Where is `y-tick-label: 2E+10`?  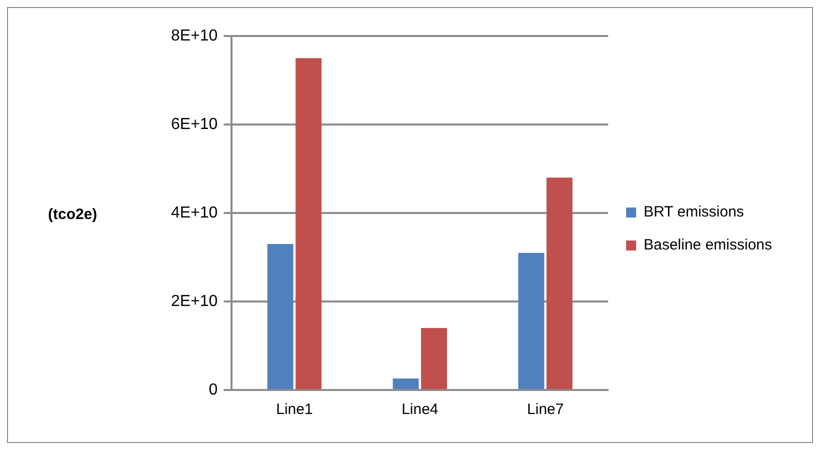
y-tick-label: 2E+10 is located at coordinates (194, 301).